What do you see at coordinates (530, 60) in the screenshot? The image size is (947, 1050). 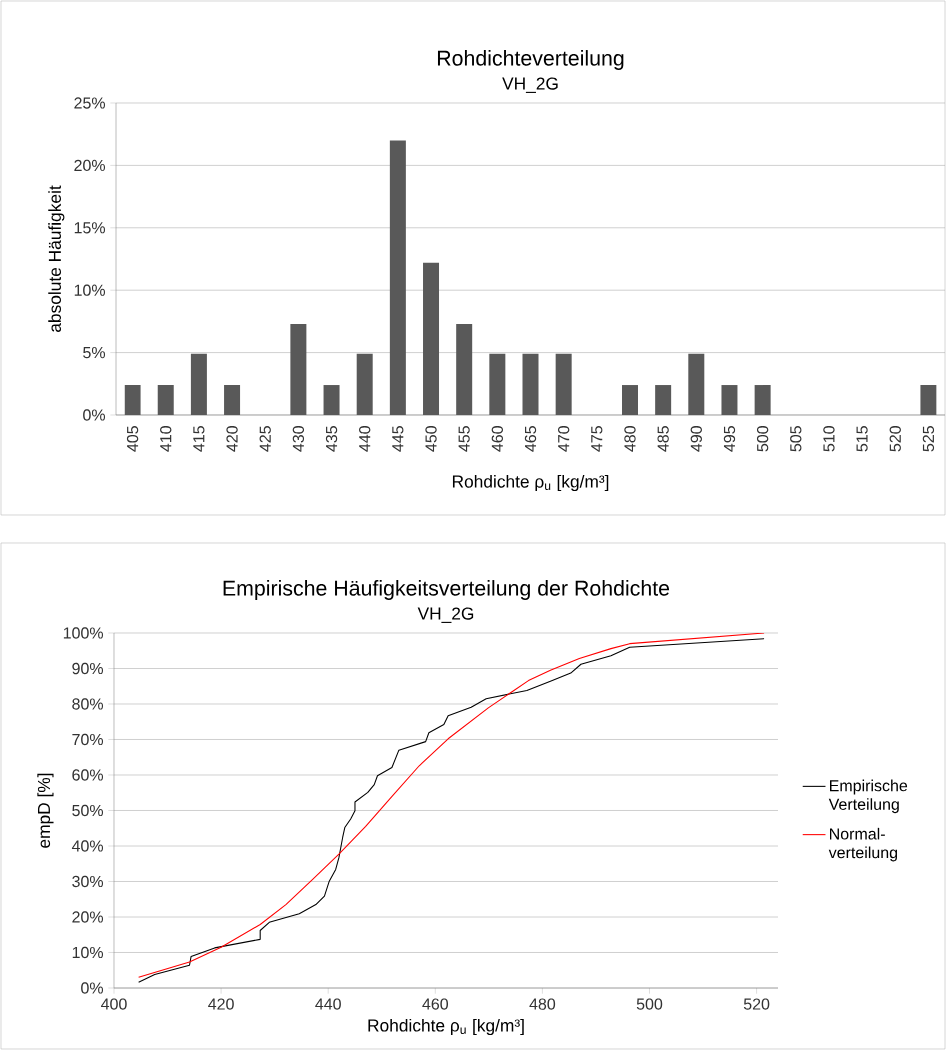 I see `chart-title: Rohdichteverteilung` at bounding box center [530, 60].